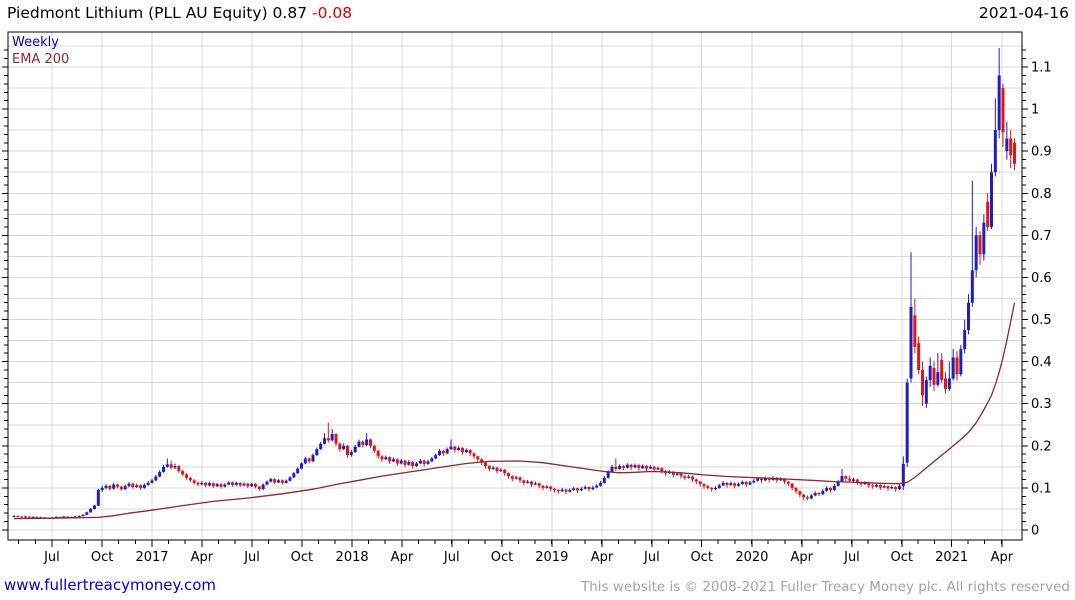  What do you see at coordinates (110, 585) in the screenshot?
I see `footer-site-link: www.fullertreacymoney.com` at bounding box center [110, 585].